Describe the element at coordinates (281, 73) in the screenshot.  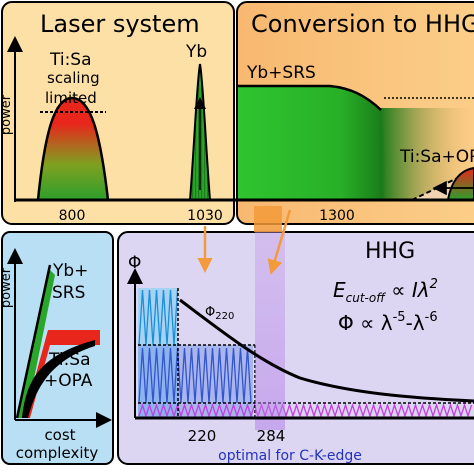
I see `yb-srs-label: Yb+SRS` at that location.